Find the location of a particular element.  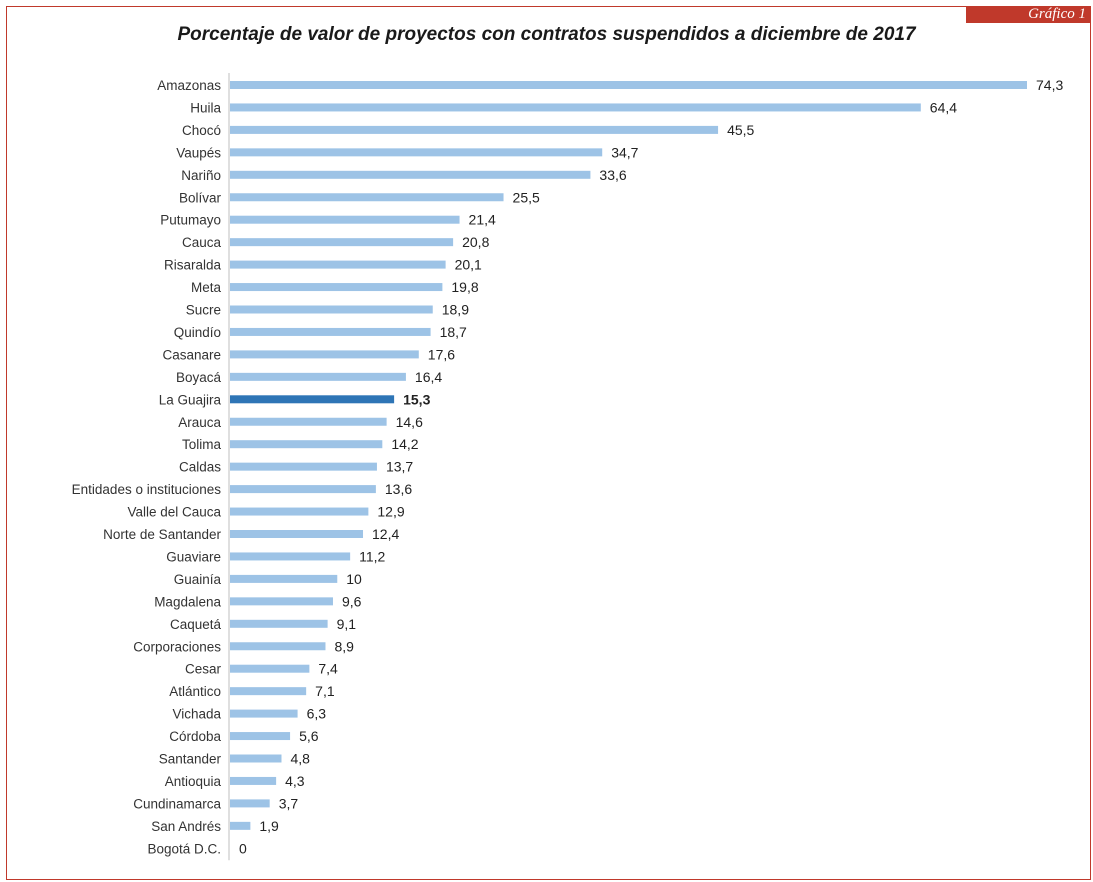

category-label: Vaupés is located at coordinates (198, 152).